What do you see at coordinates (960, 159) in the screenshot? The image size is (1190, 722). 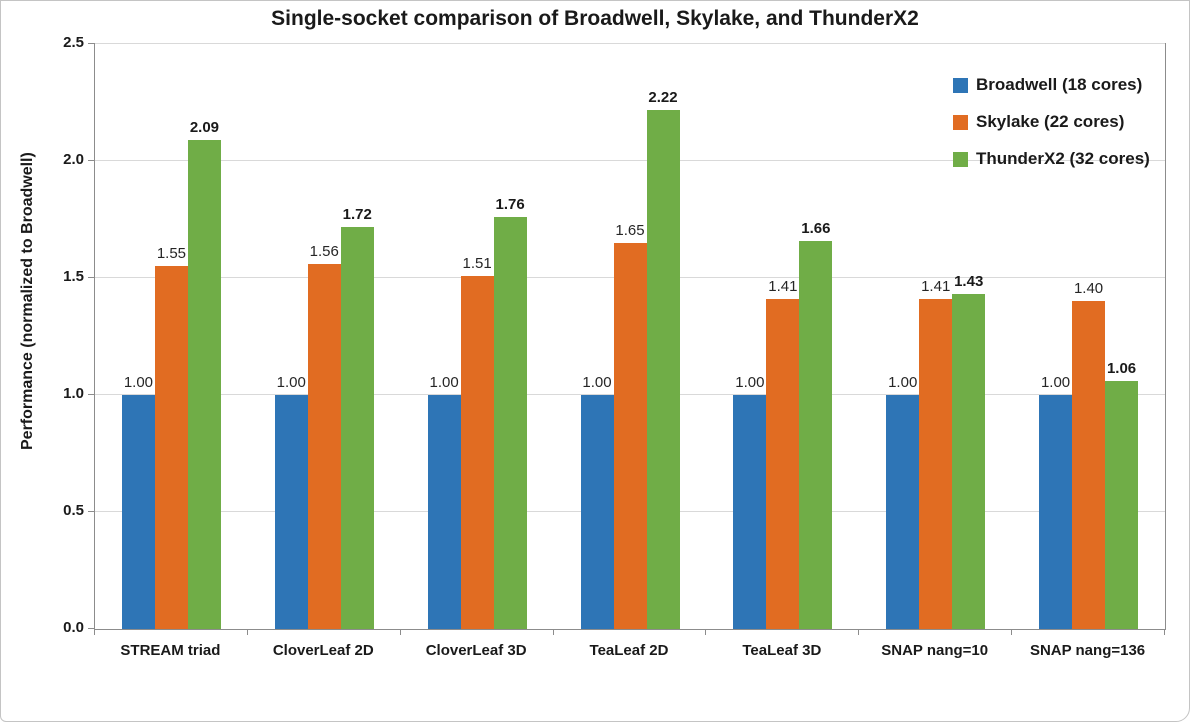 I see `legend-swatch-thunderx2` at bounding box center [960, 159].